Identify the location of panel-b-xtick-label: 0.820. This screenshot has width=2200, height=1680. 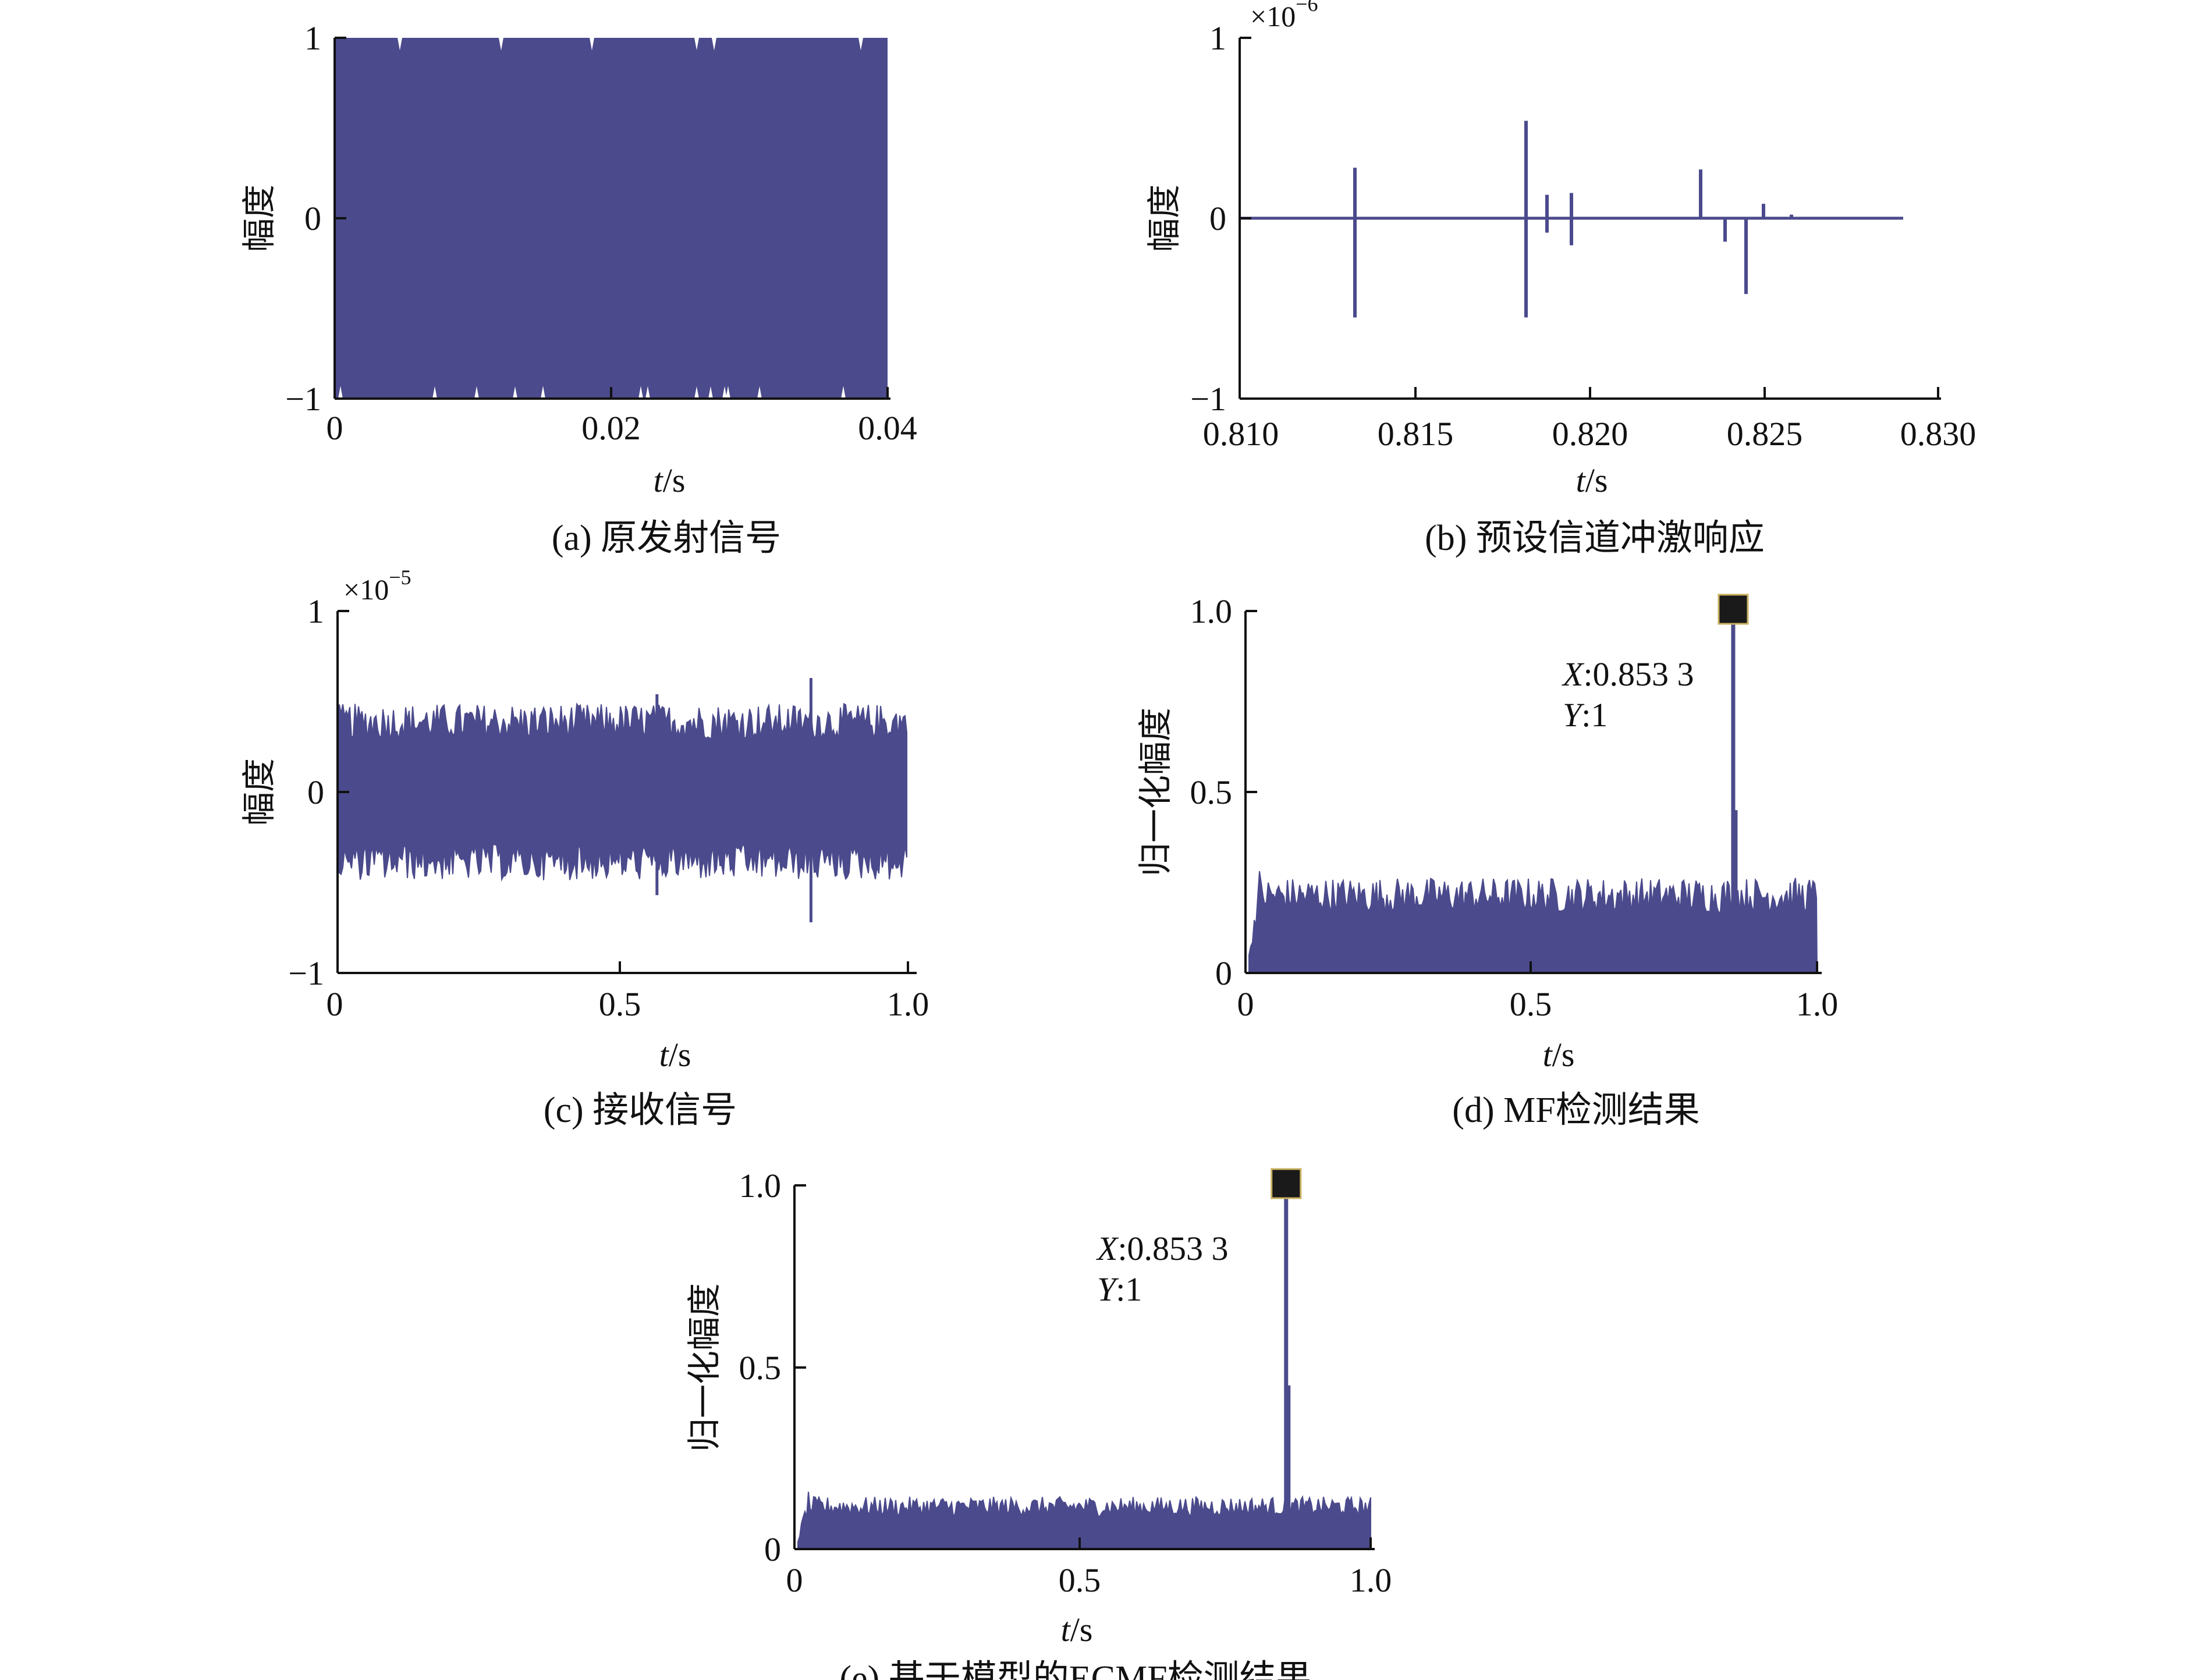
(1590, 434).